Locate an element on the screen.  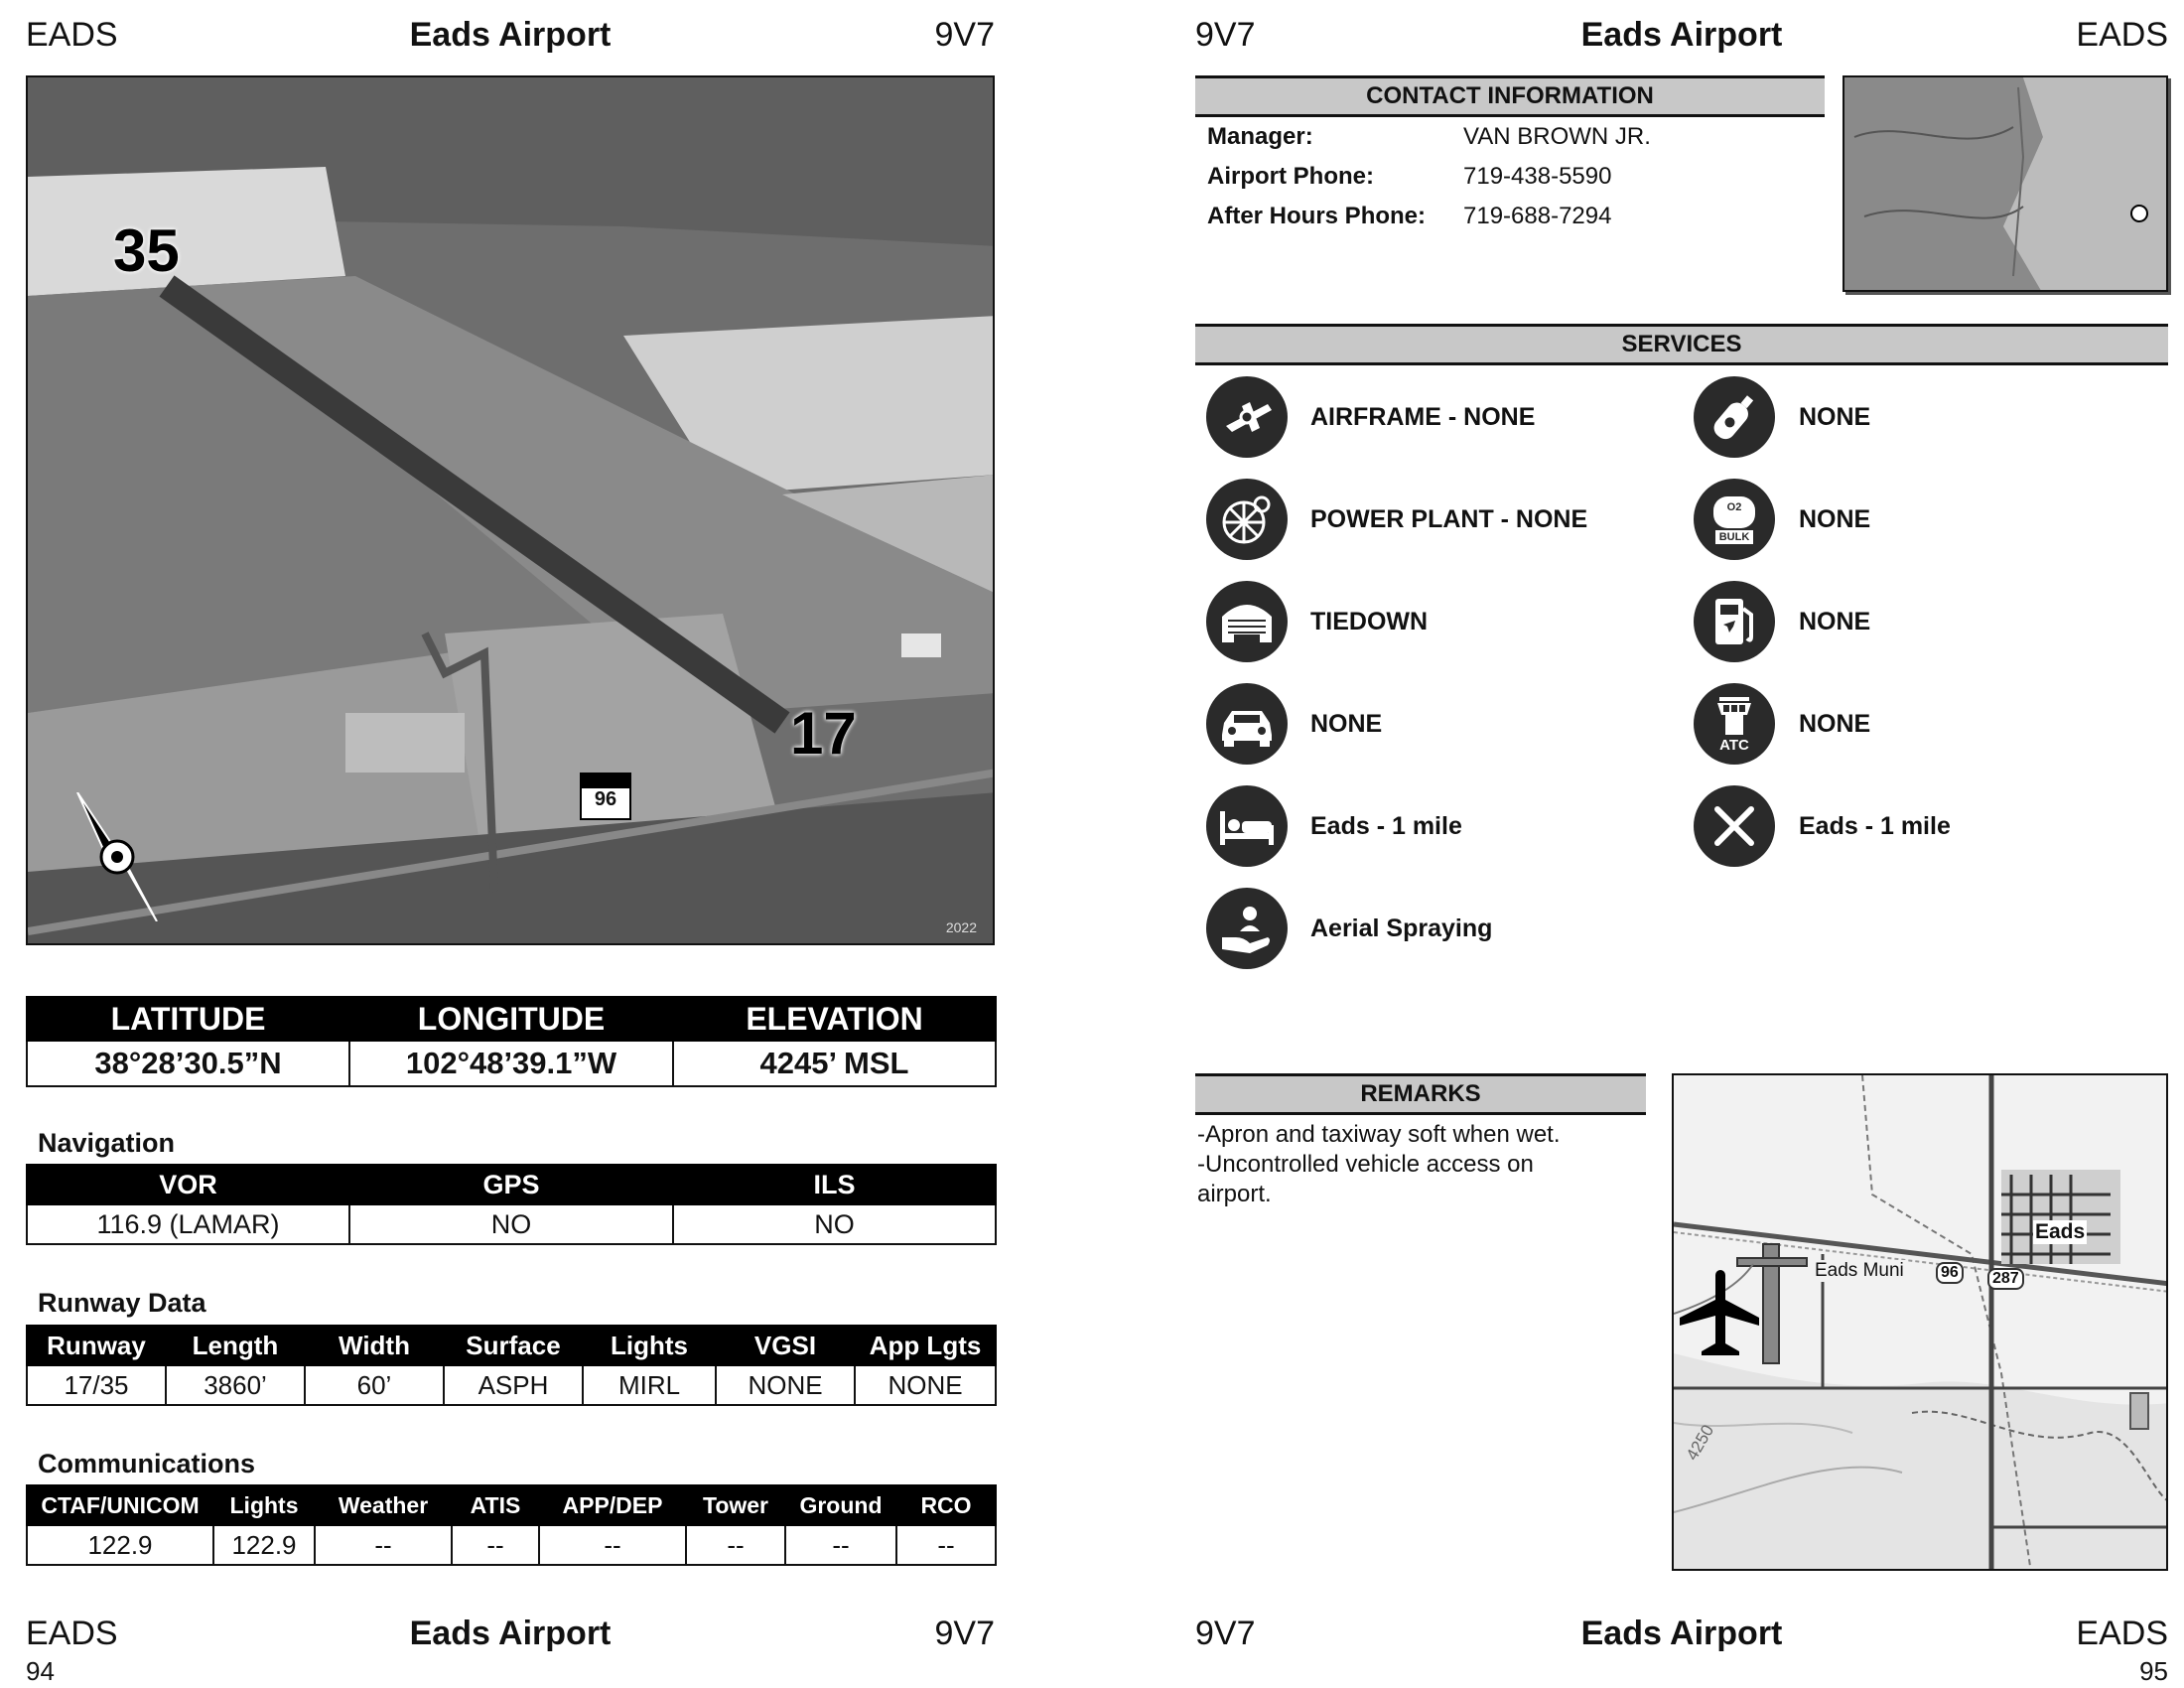
airport-phone-value: 719-438-5590 is located at coordinates (1537, 176).